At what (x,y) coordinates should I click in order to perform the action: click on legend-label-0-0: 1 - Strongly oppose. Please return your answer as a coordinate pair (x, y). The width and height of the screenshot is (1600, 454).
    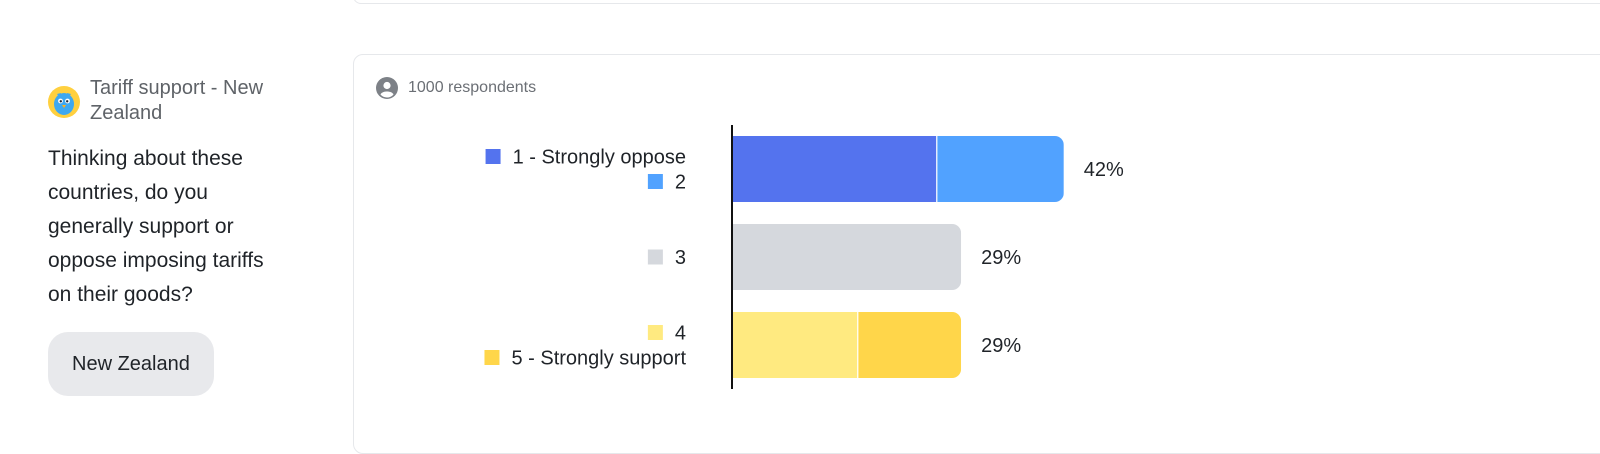
    Looking at the image, I should click on (599, 158).